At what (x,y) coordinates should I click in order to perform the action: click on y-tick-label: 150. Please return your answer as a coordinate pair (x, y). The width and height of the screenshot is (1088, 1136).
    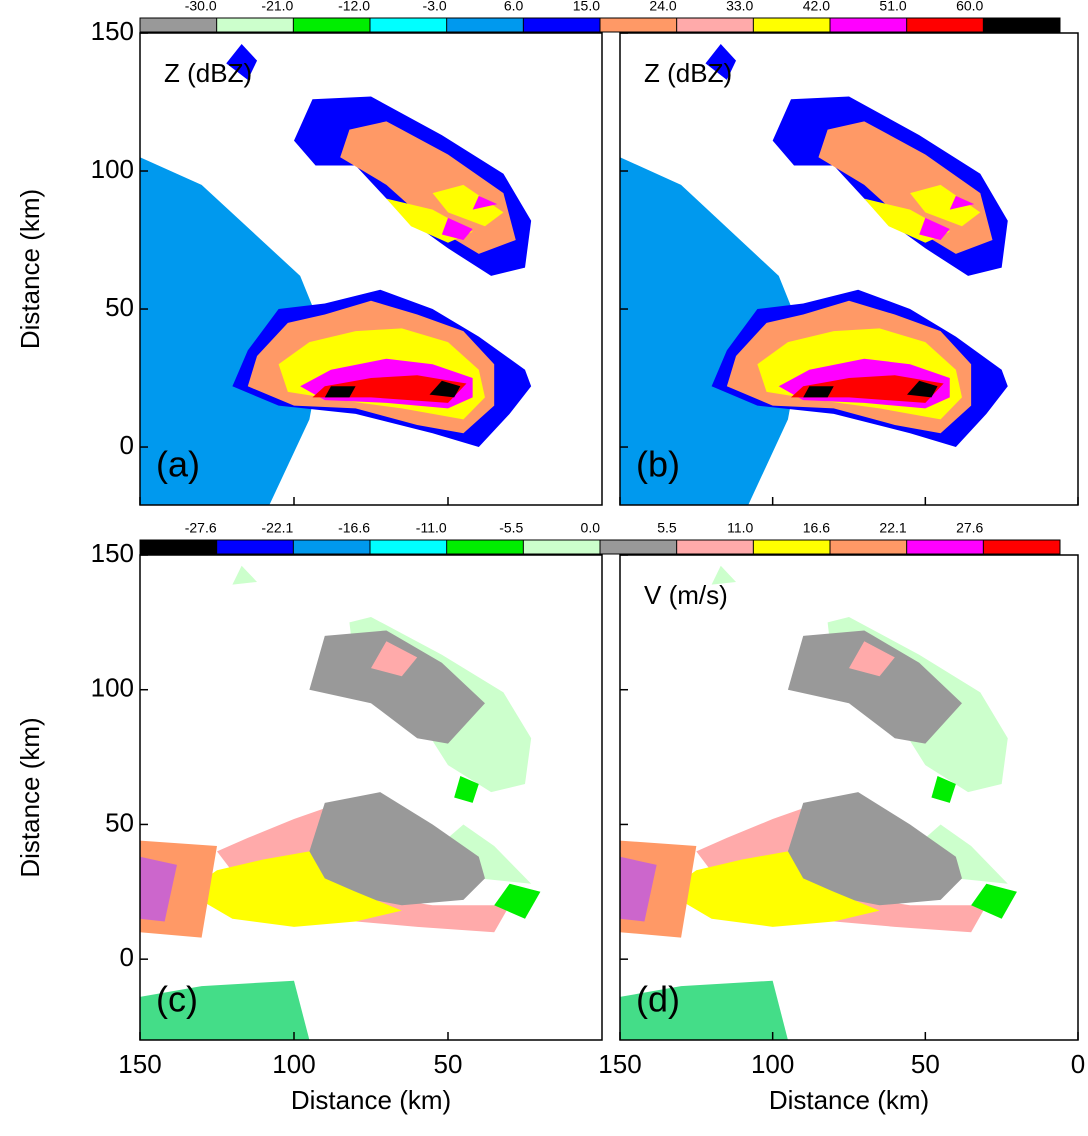
    Looking at the image, I should click on (112, 31).